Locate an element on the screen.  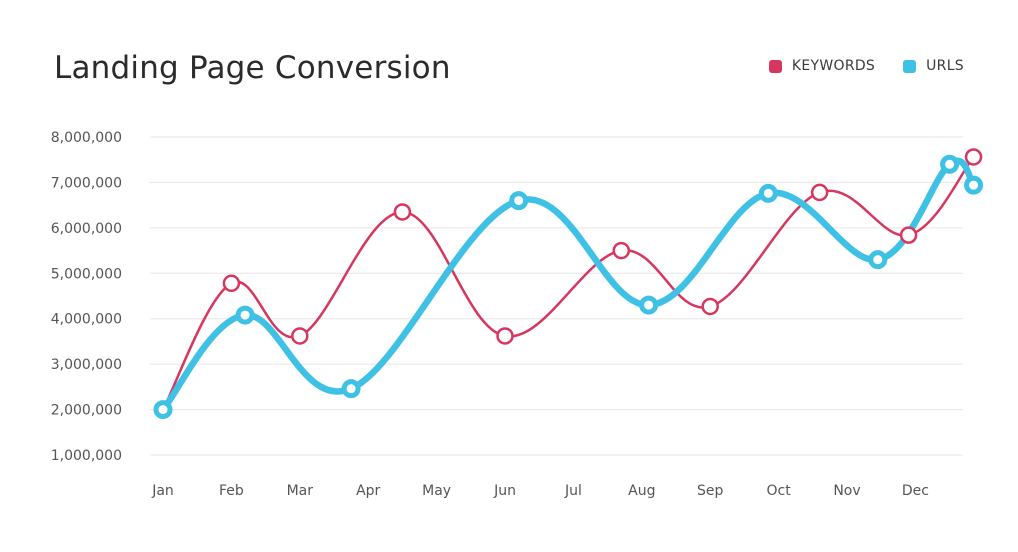
y-tick-label: 3,000,000 is located at coordinates (86, 365).